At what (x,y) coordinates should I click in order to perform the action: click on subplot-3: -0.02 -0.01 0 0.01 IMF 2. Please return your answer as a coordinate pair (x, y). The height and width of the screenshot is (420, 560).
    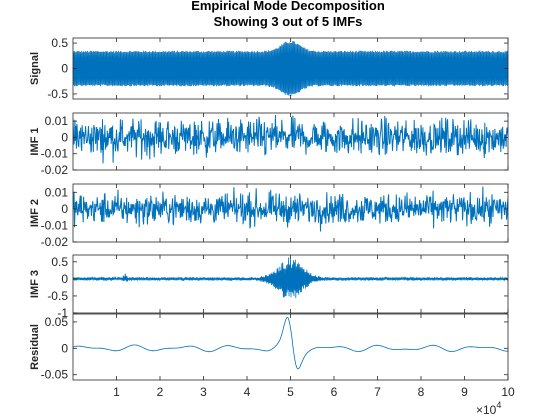
    Looking at the image, I should click on (269, 216).